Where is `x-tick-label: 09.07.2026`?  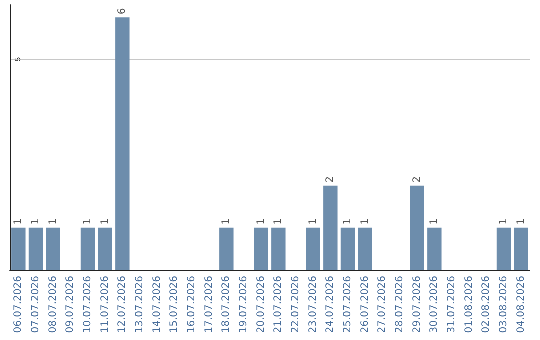 x-tick-label: 09.07.2026 is located at coordinates (70, 305).